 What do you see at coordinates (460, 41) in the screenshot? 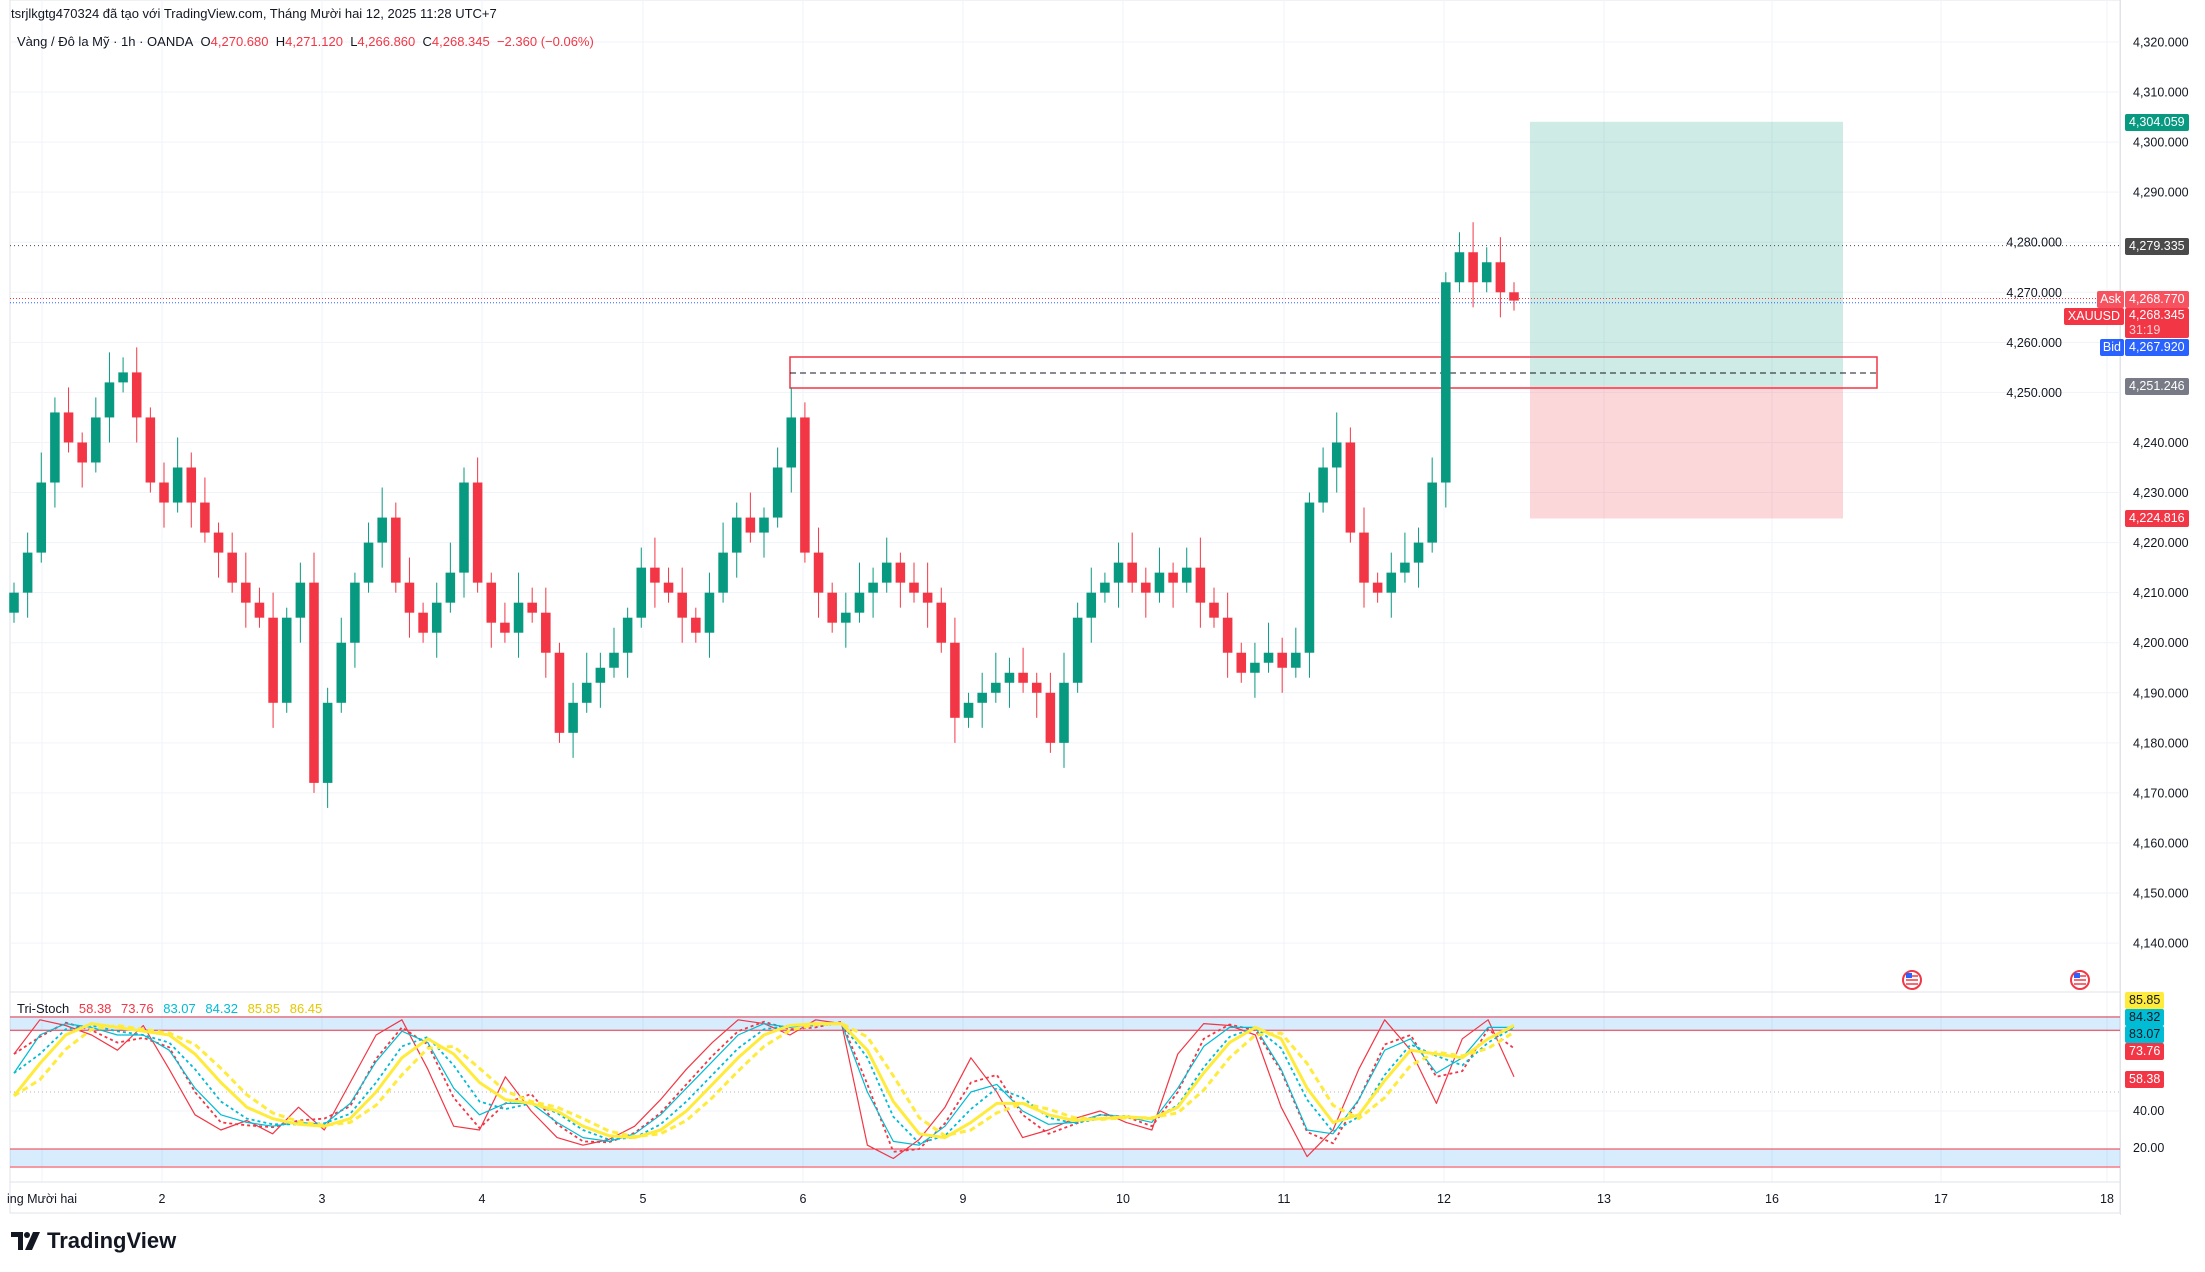
I see `close-value: 4,268.345` at bounding box center [460, 41].